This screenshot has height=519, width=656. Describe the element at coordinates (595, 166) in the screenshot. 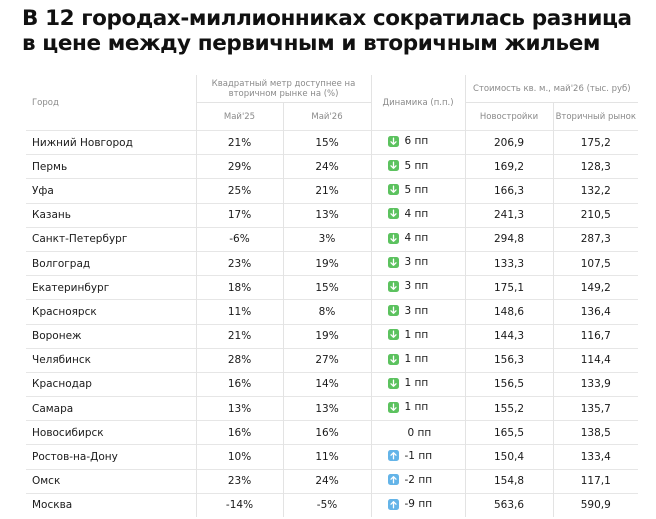

I see `secondary-cell: 128,3` at that location.